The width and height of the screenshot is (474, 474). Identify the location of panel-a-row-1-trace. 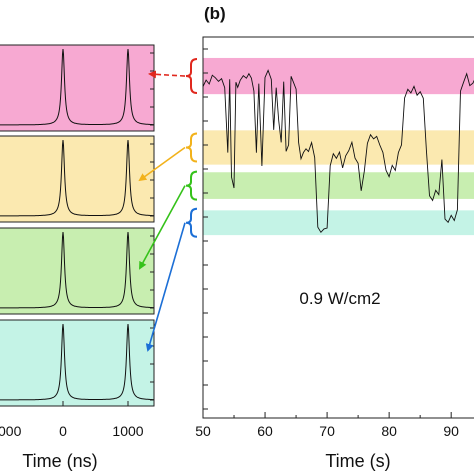
(77, 87).